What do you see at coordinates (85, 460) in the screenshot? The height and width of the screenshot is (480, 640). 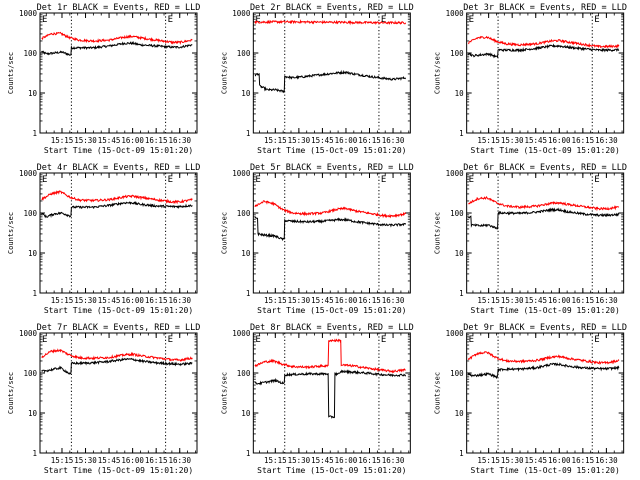 I see `x-tick-label: 15:30` at bounding box center [85, 460].